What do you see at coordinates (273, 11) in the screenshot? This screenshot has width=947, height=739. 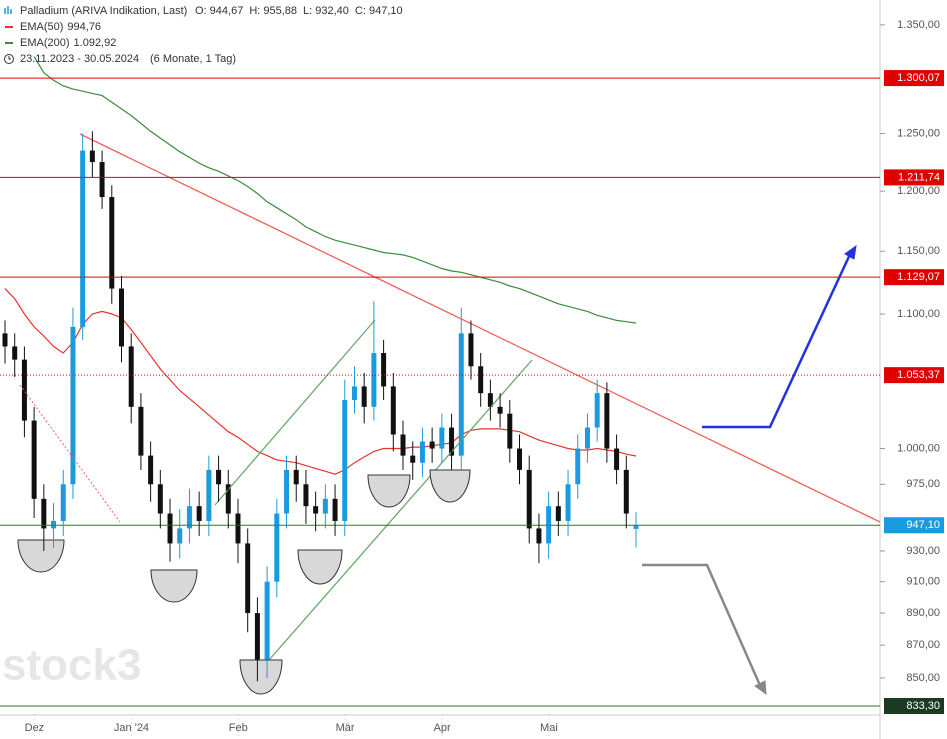 I see `quote-value: H: 955,88` at bounding box center [273, 11].